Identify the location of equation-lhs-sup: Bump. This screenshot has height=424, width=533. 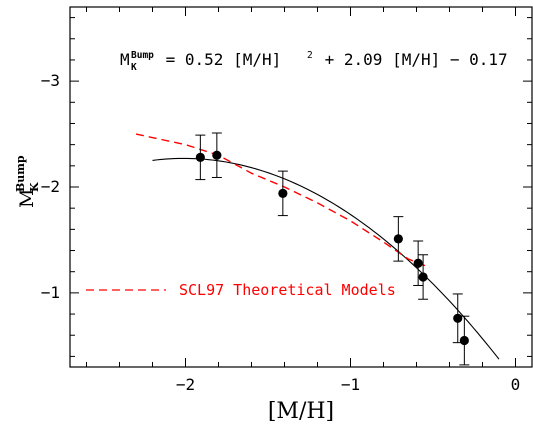
(142, 55).